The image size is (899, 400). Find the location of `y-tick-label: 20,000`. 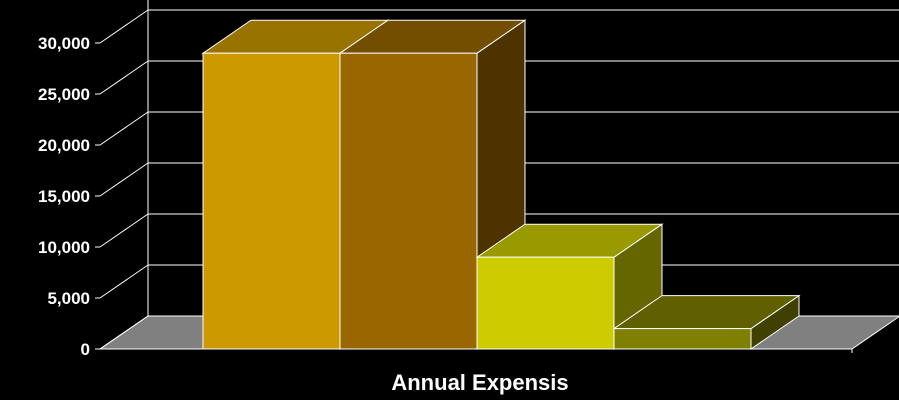

y-tick-label: 20,000 is located at coordinates (64, 145).